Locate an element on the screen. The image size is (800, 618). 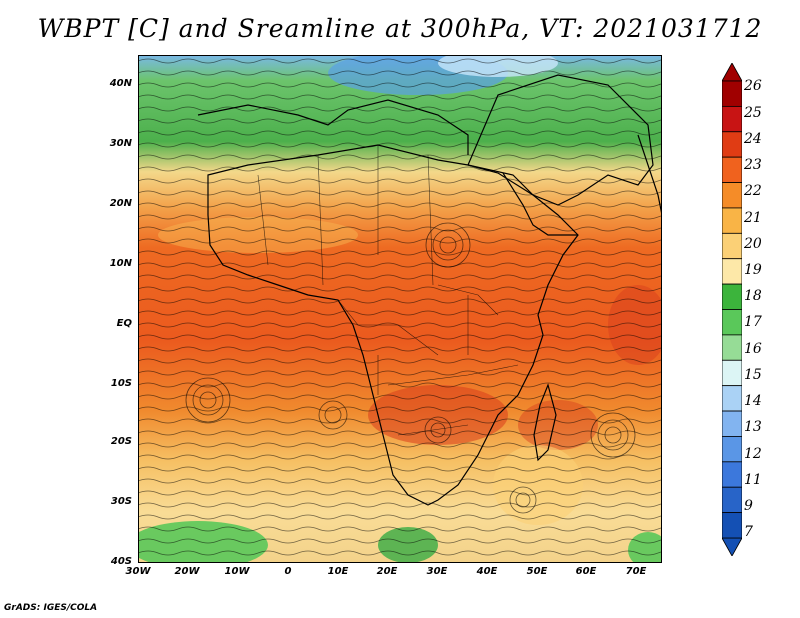
lat-label-eq: EQ is located at coordinates (124, 323).